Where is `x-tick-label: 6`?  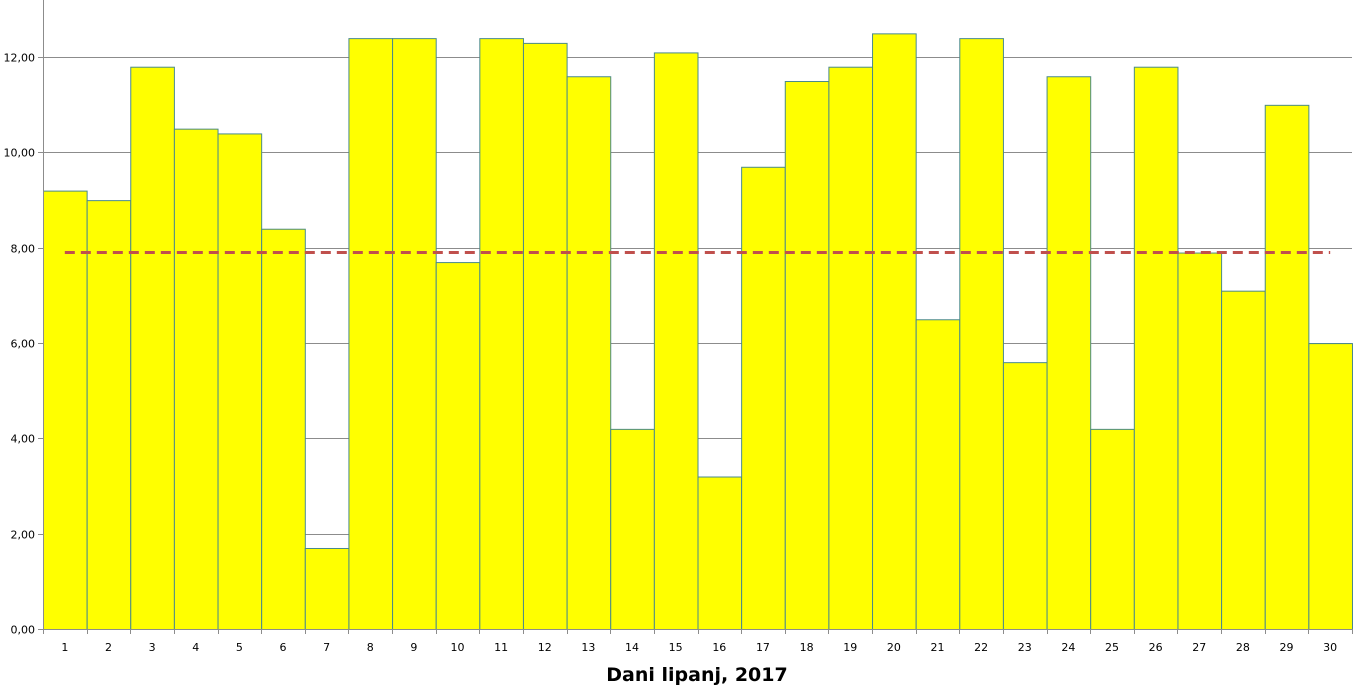 x-tick-label: 6 is located at coordinates (282, 647).